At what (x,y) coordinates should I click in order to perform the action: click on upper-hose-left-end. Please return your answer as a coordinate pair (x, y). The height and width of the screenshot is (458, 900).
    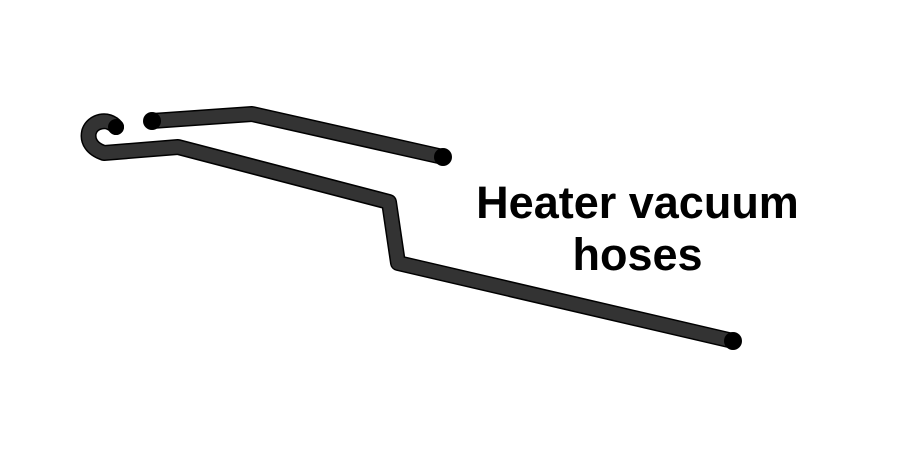
    Looking at the image, I should click on (152, 121).